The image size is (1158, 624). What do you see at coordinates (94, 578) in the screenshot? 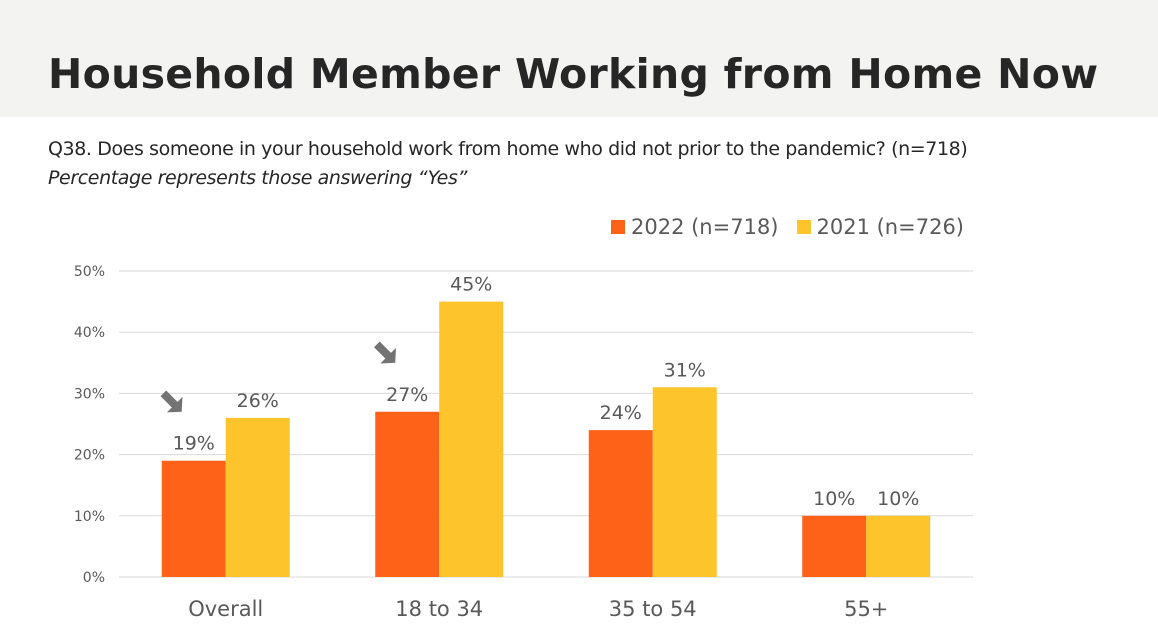
I see `y-tick-label: 0%` at bounding box center [94, 578].